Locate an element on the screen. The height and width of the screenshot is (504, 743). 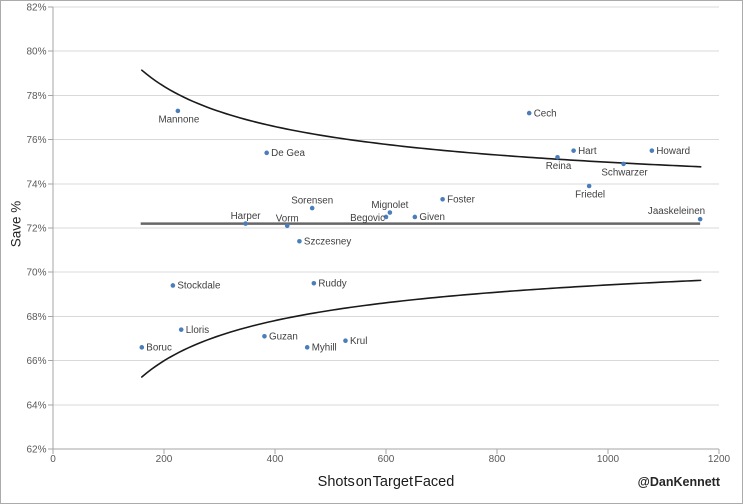
data-point-szczesney is located at coordinates (299, 241).